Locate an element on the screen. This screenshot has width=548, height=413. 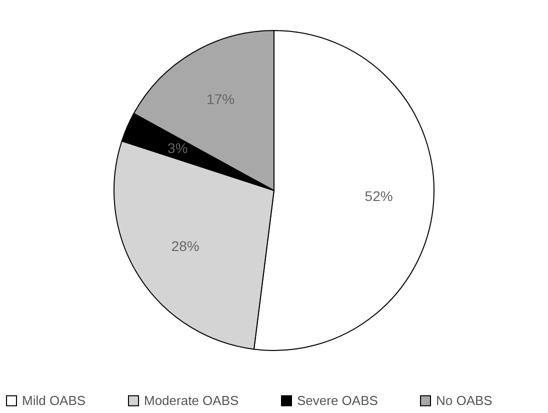
legend-label: Severe OABS is located at coordinates (337, 400).